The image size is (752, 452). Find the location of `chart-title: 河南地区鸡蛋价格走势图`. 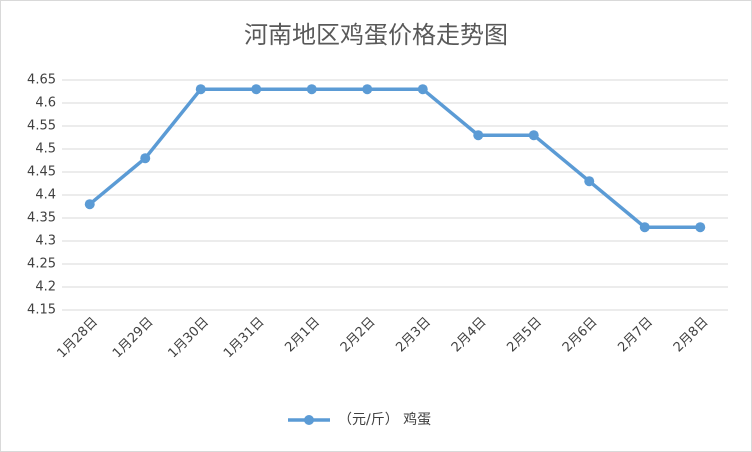

chart-title: 河南地区鸡蛋价格走势图 is located at coordinates (376, 35).